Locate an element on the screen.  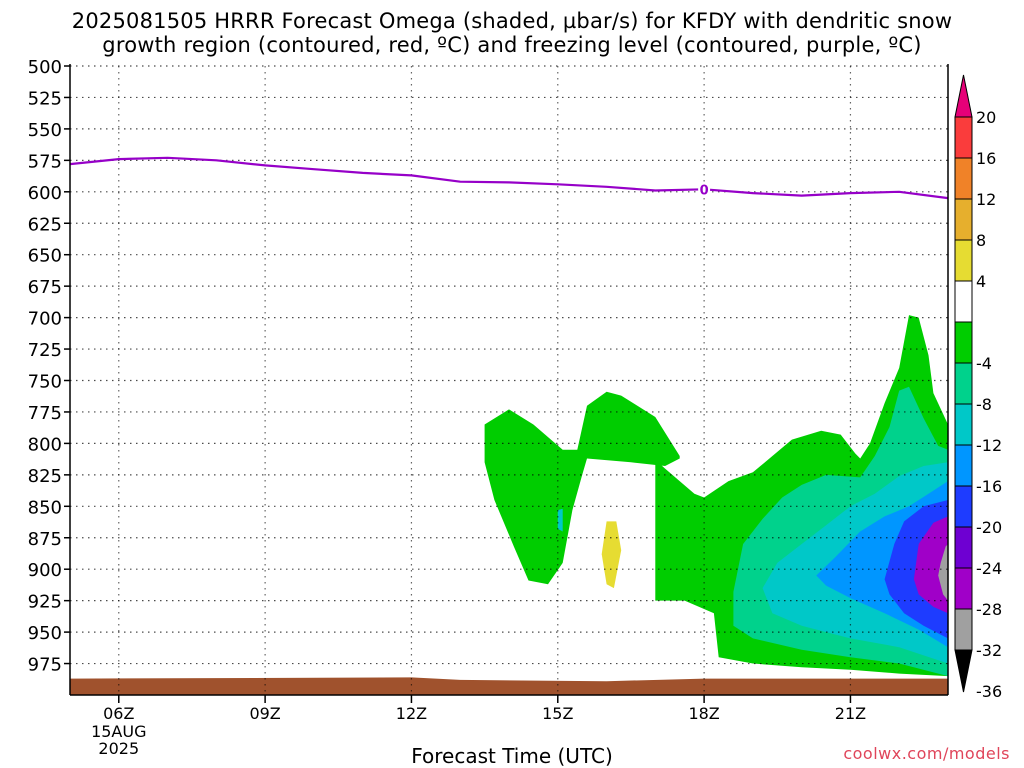
colorbar-label-6: -4 is located at coordinates (984, 363).